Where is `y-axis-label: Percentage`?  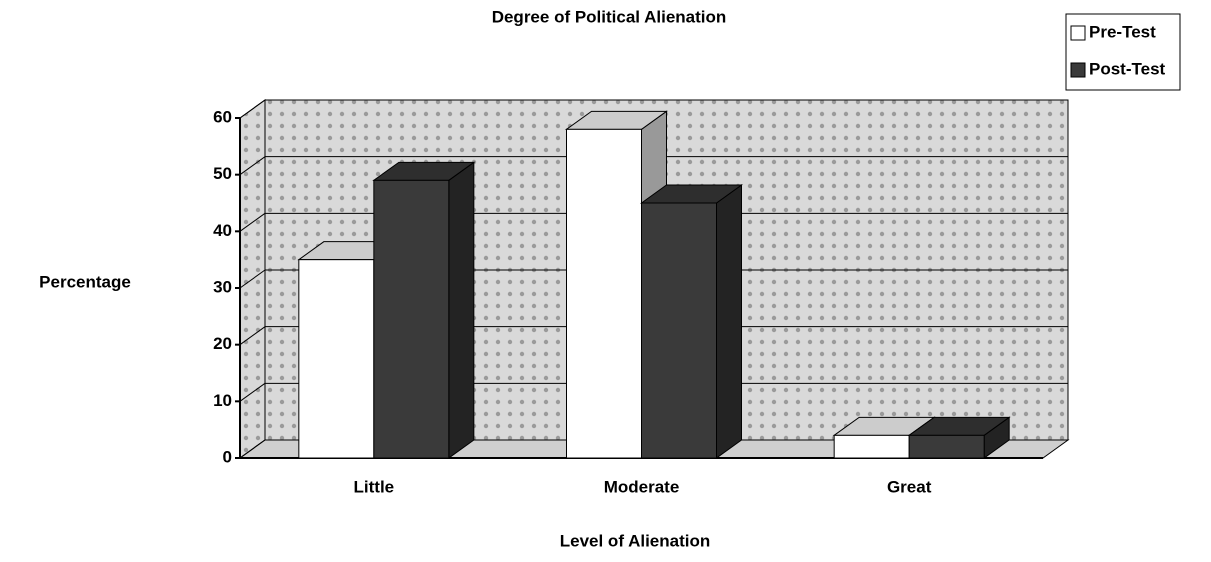
y-axis-label: Percentage is located at coordinates (85, 281).